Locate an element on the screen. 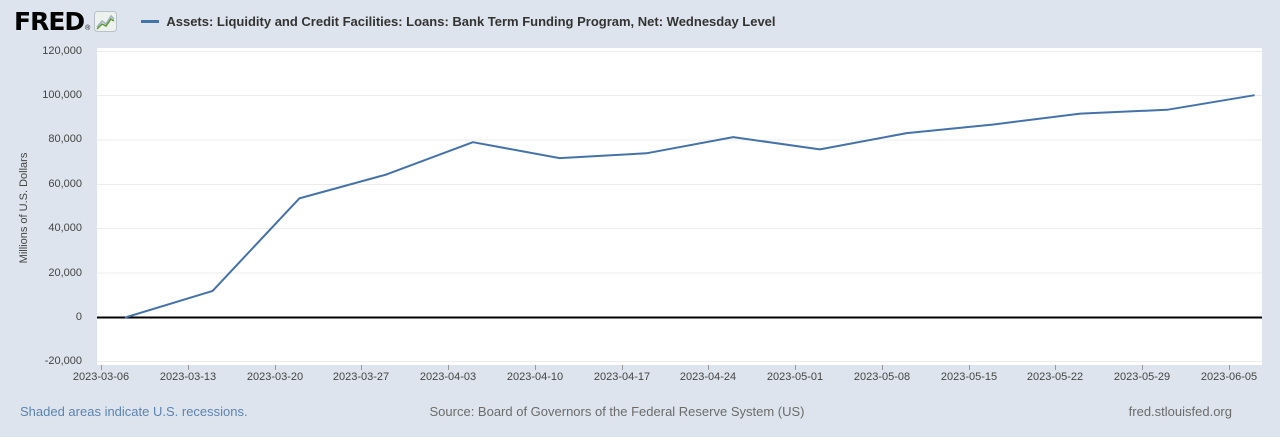 Image resolution: width=1280 pixels, height=437 pixels. x-tick-label: 2023-05-01 is located at coordinates (795, 377).